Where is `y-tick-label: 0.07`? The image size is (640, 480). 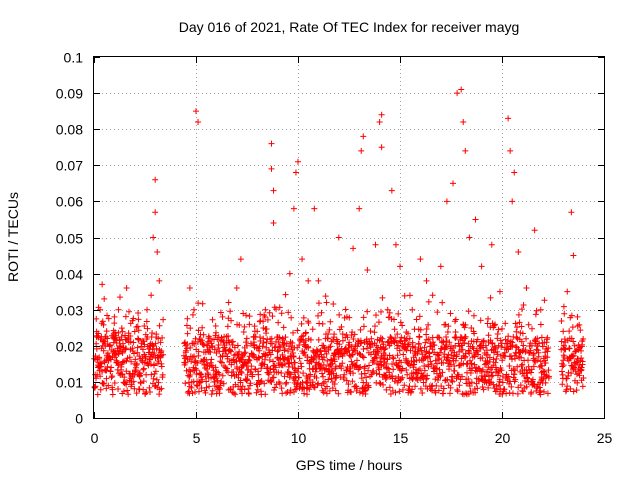
y-tick-label: 0.07 is located at coordinates (69, 166).